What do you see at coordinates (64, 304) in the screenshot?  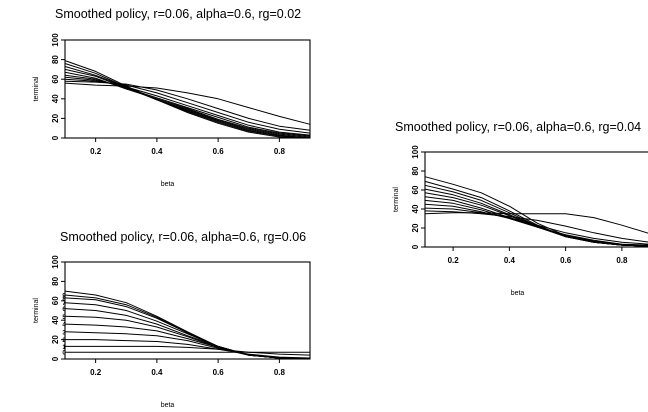 I see `series-label: 7` at bounding box center [64, 304].